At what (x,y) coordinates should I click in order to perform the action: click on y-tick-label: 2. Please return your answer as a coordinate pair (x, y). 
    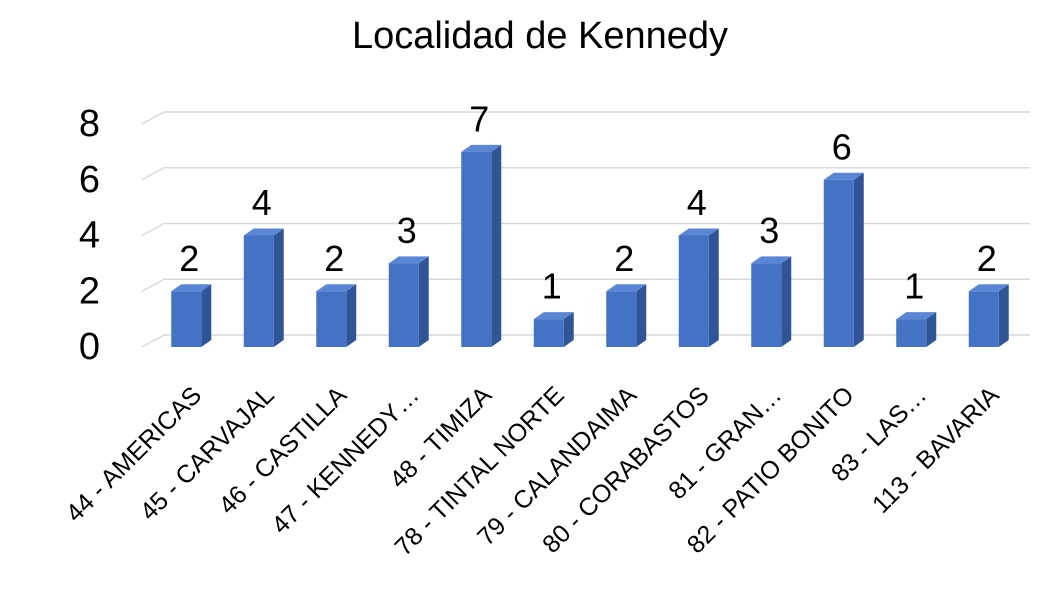
    Looking at the image, I should click on (89, 291).